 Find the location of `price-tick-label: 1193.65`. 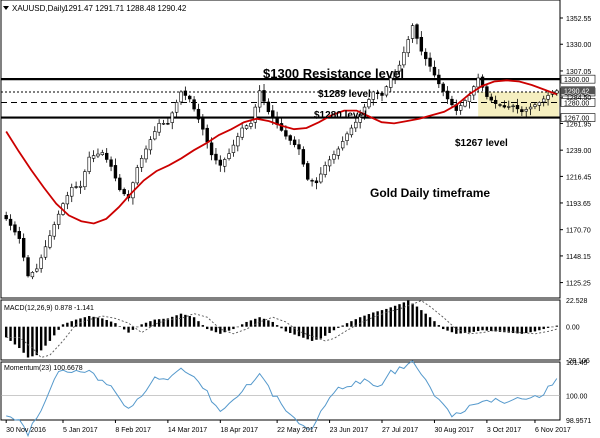

price-tick-label: 1193.65 is located at coordinates (578, 204).